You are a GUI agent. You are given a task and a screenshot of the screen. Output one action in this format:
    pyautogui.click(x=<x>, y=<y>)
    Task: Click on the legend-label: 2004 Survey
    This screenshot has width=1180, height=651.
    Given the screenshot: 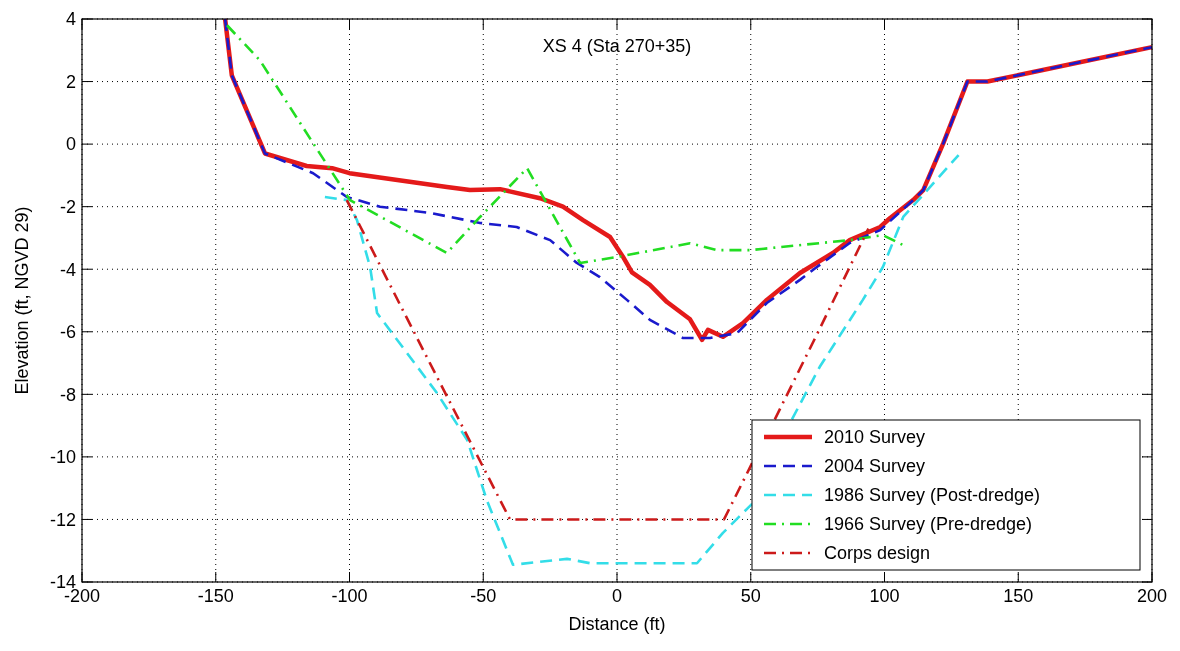 What is the action you would take?
    pyautogui.click(x=875, y=466)
    